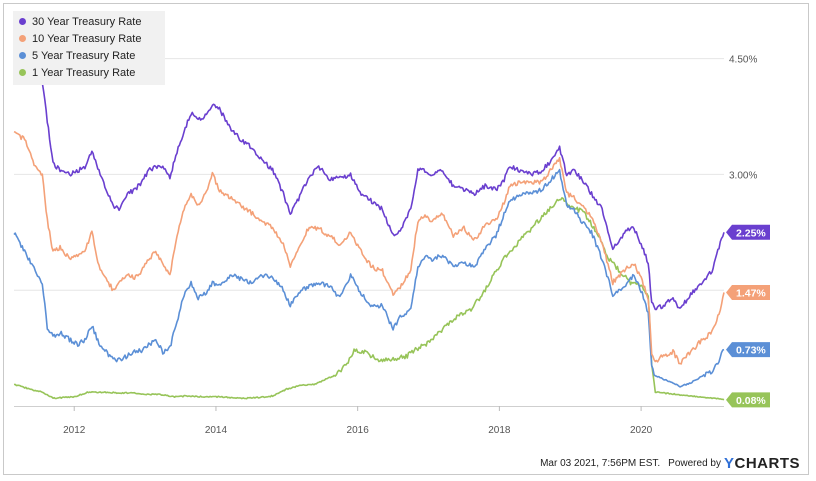 The width and height of the screenshot is (816, 481). What do you see at coordinates (751, 351) in the screenshot?
I see `end-label-text-2: 0.73%` at bounding box center [751, 351].